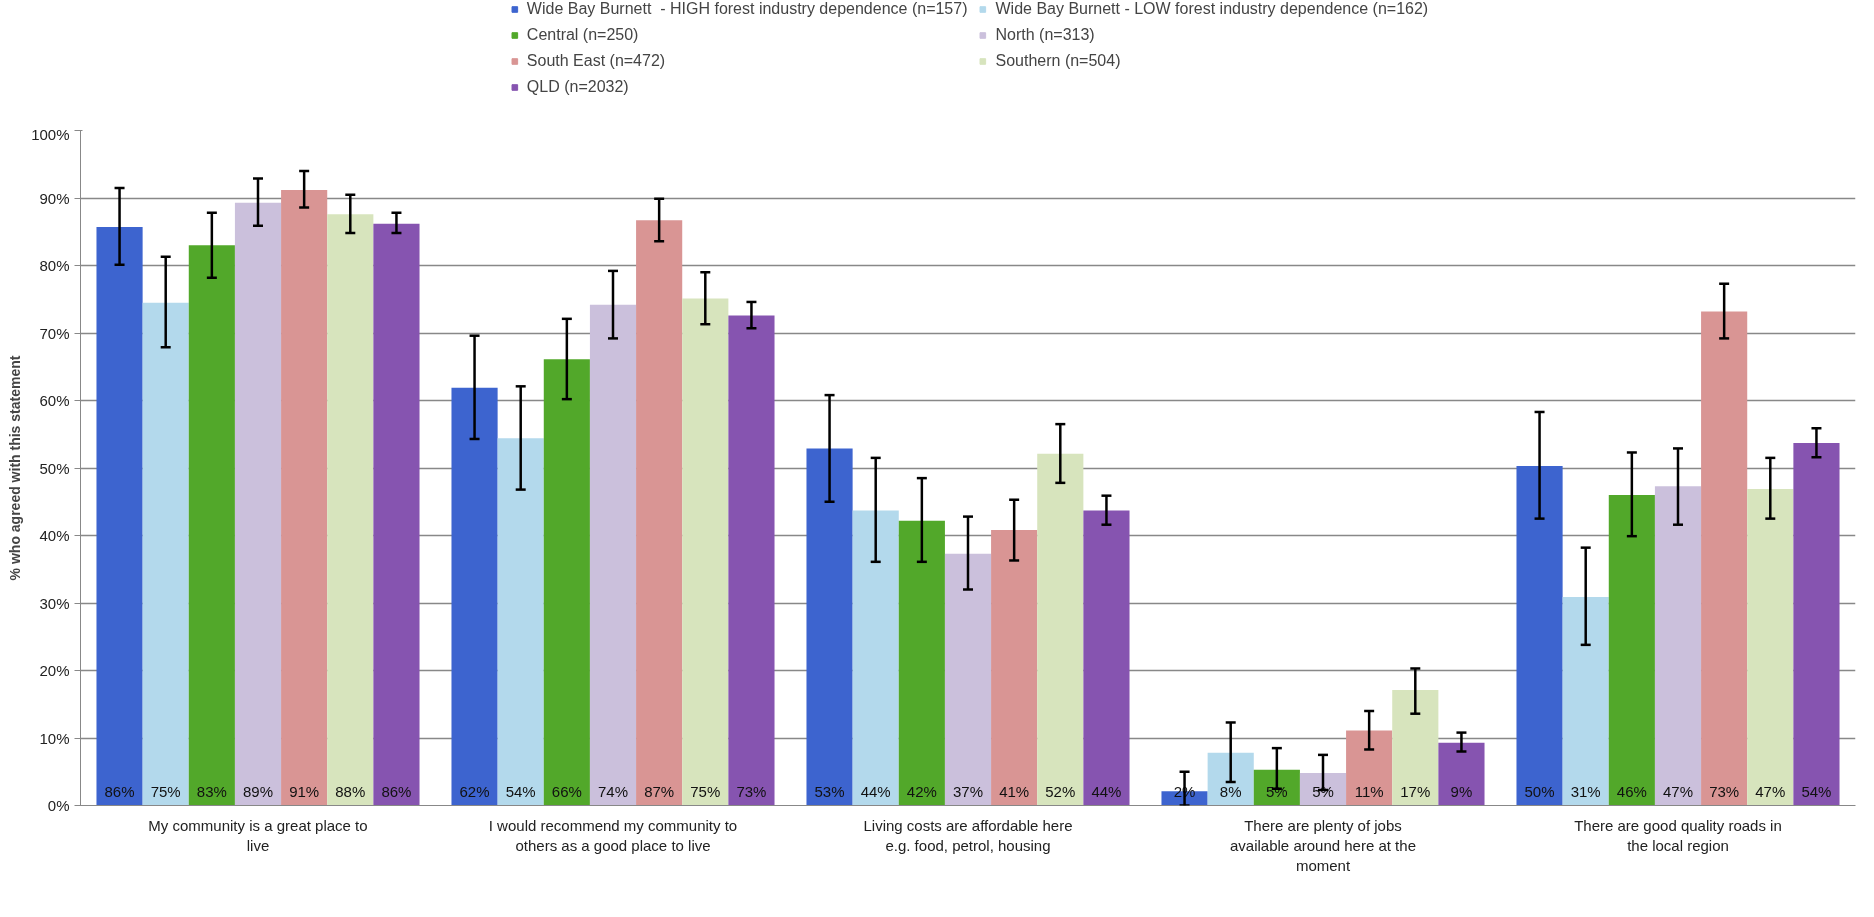  I want to click on data-label: 8%, so click(1230, 791).